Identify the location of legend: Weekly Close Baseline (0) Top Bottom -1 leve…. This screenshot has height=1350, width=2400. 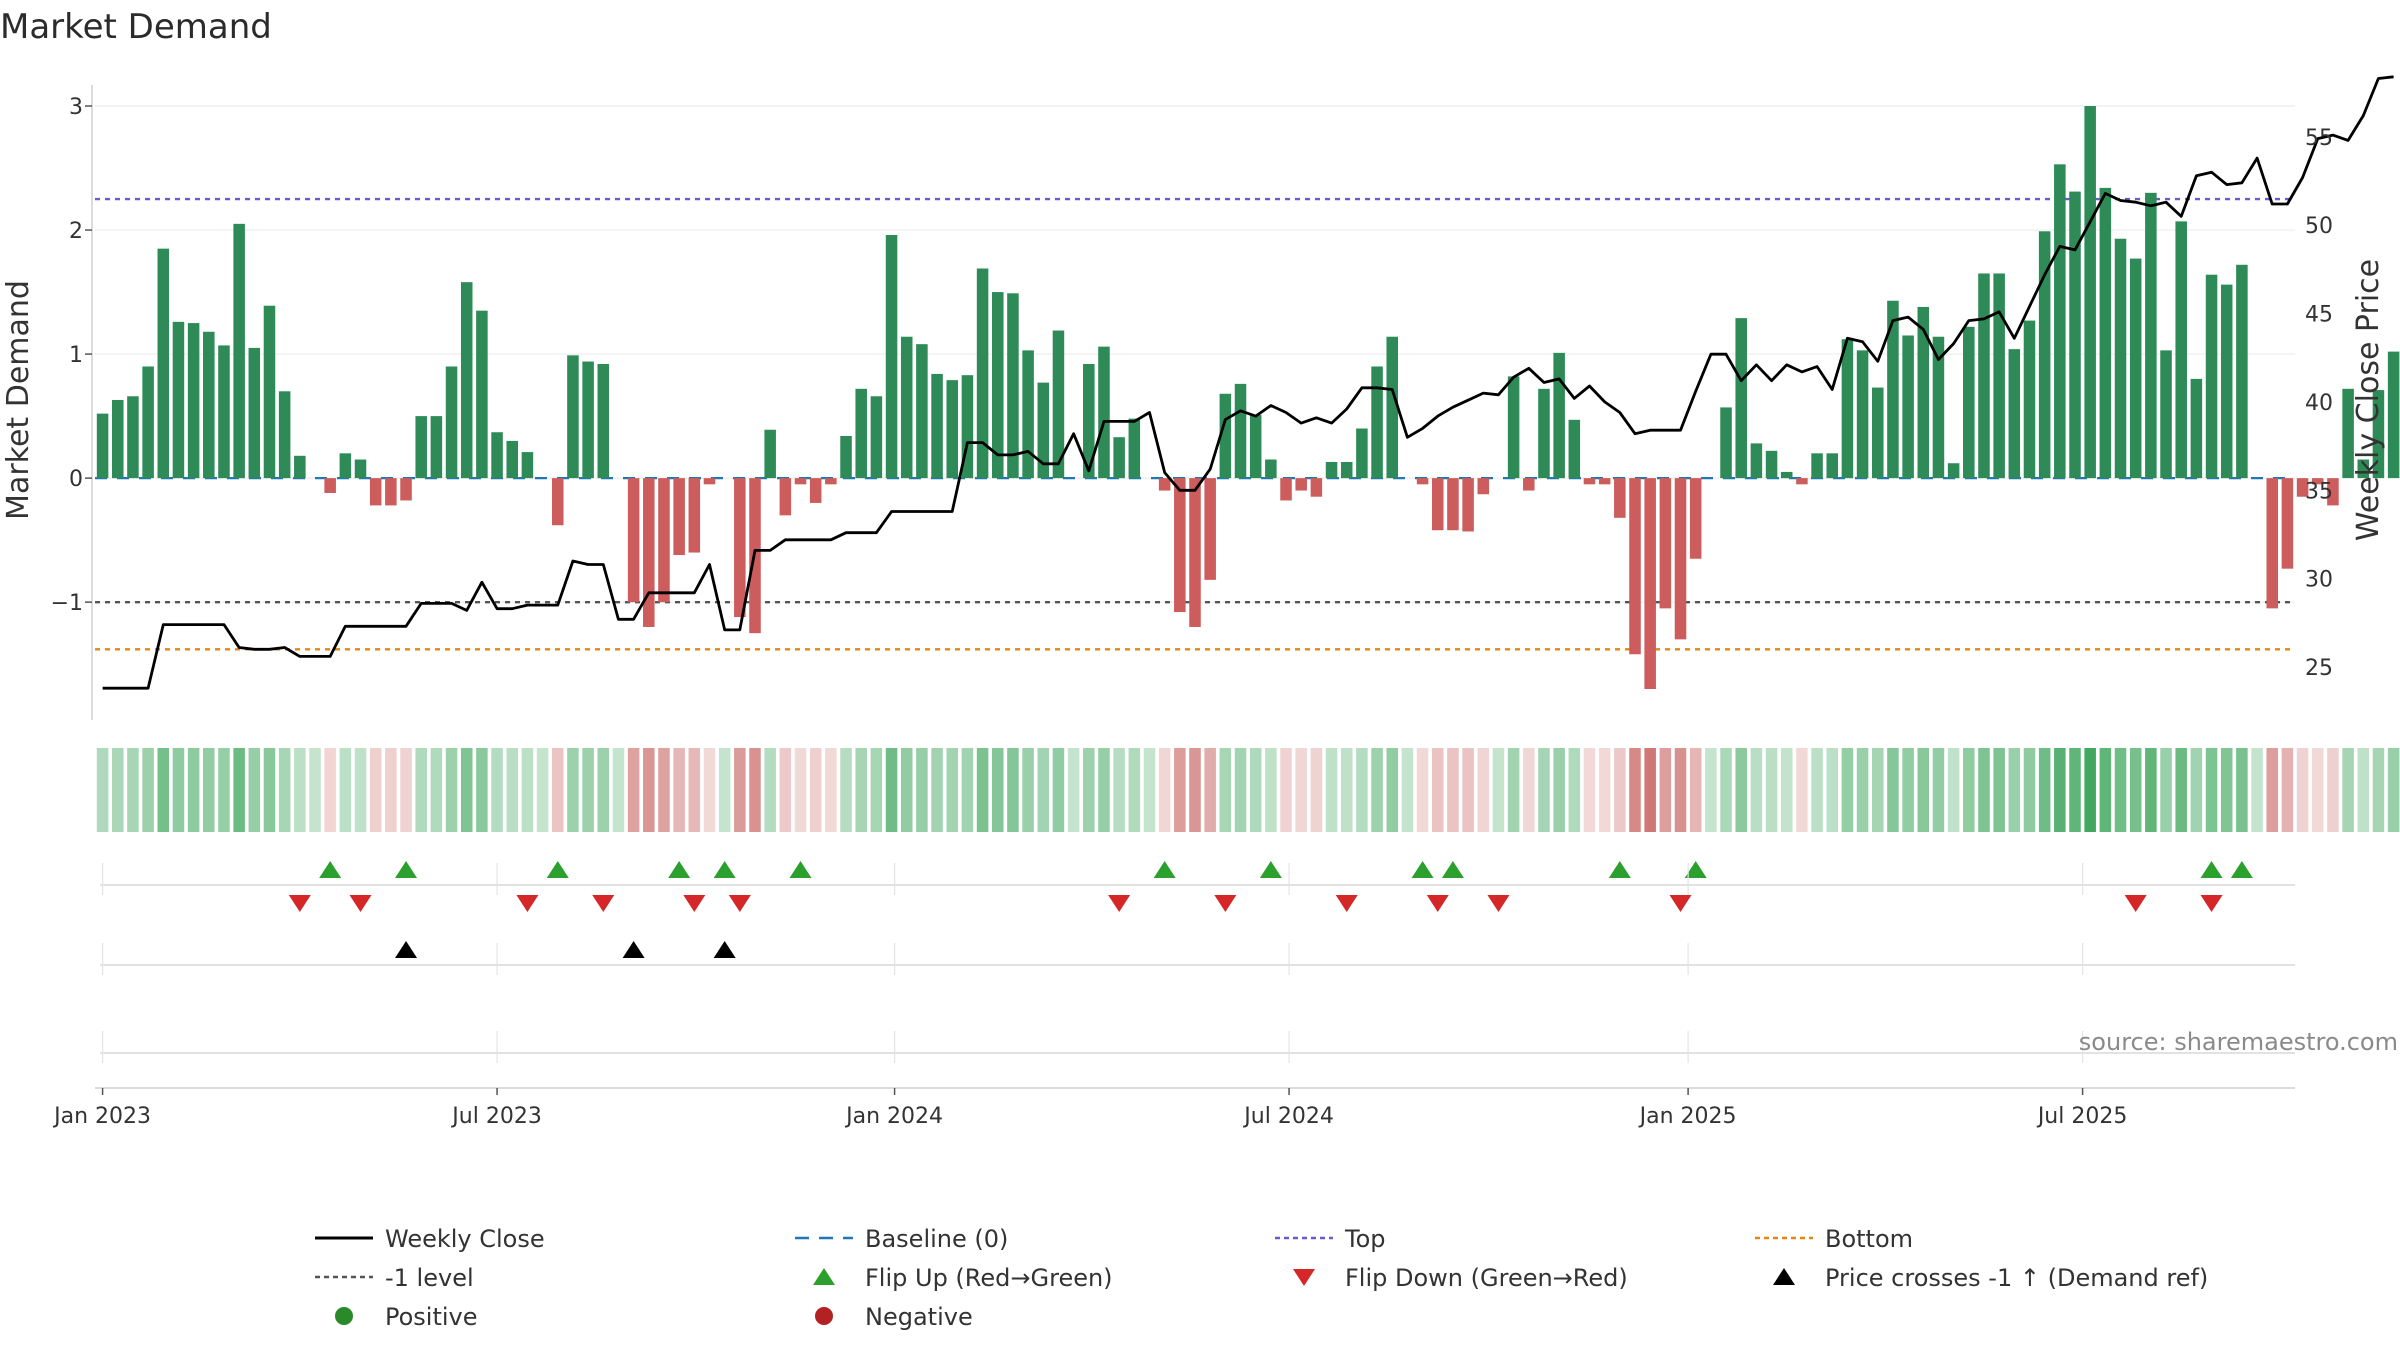
(1261, 1278).